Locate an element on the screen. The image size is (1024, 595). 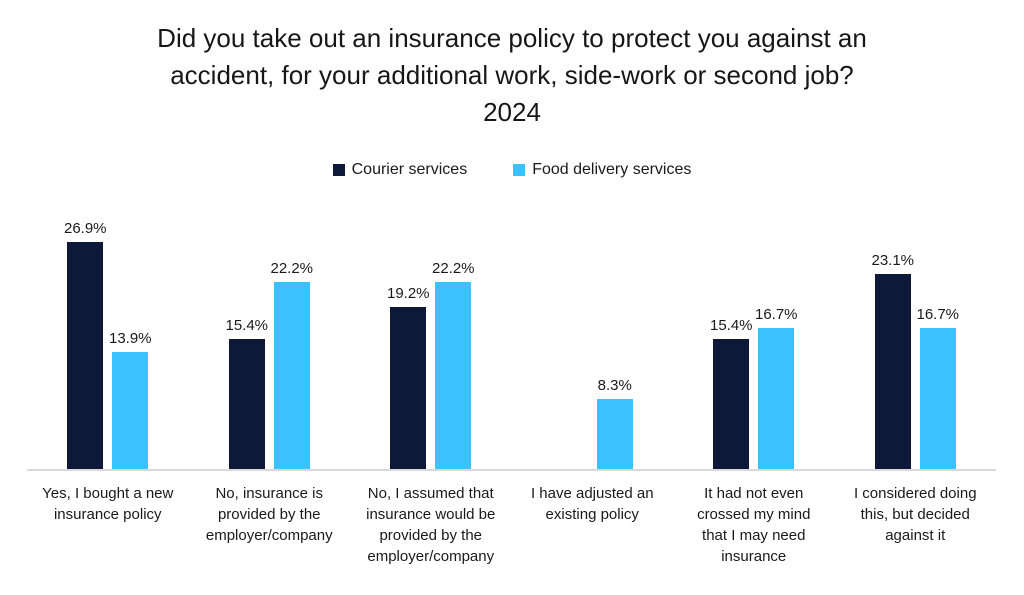
bar-slot-food-delivery-services: 8.3% is located at coordinates (614, 422).